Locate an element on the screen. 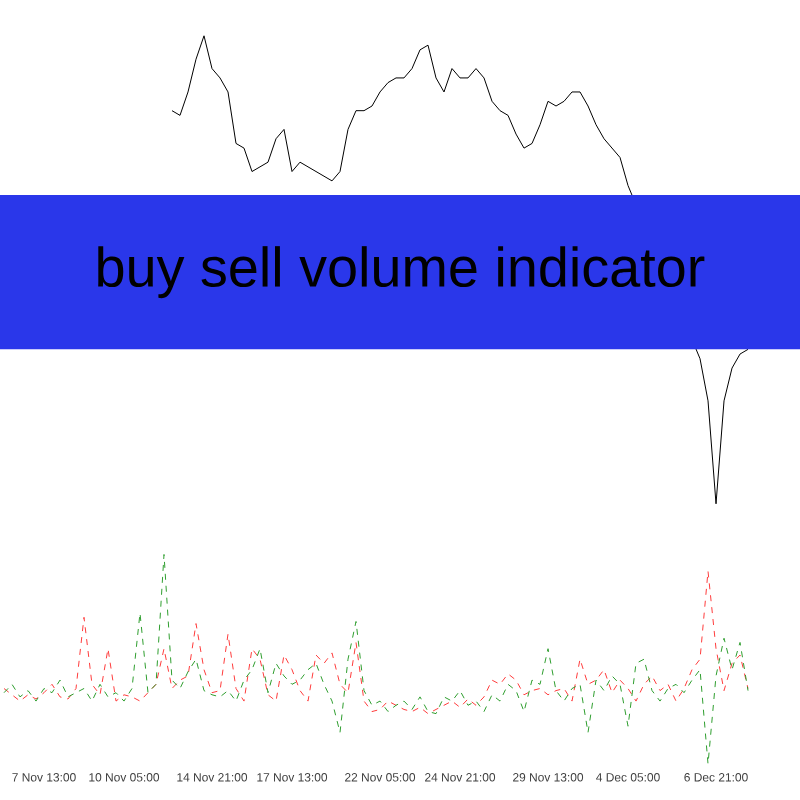  band-label: buy sell volume indicator is located at coordinates (401, 272).